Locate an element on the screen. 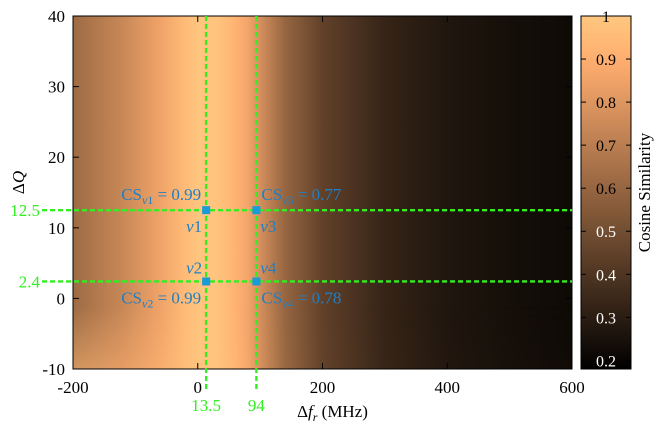  point-v2 is located at coordinates (206, 281).